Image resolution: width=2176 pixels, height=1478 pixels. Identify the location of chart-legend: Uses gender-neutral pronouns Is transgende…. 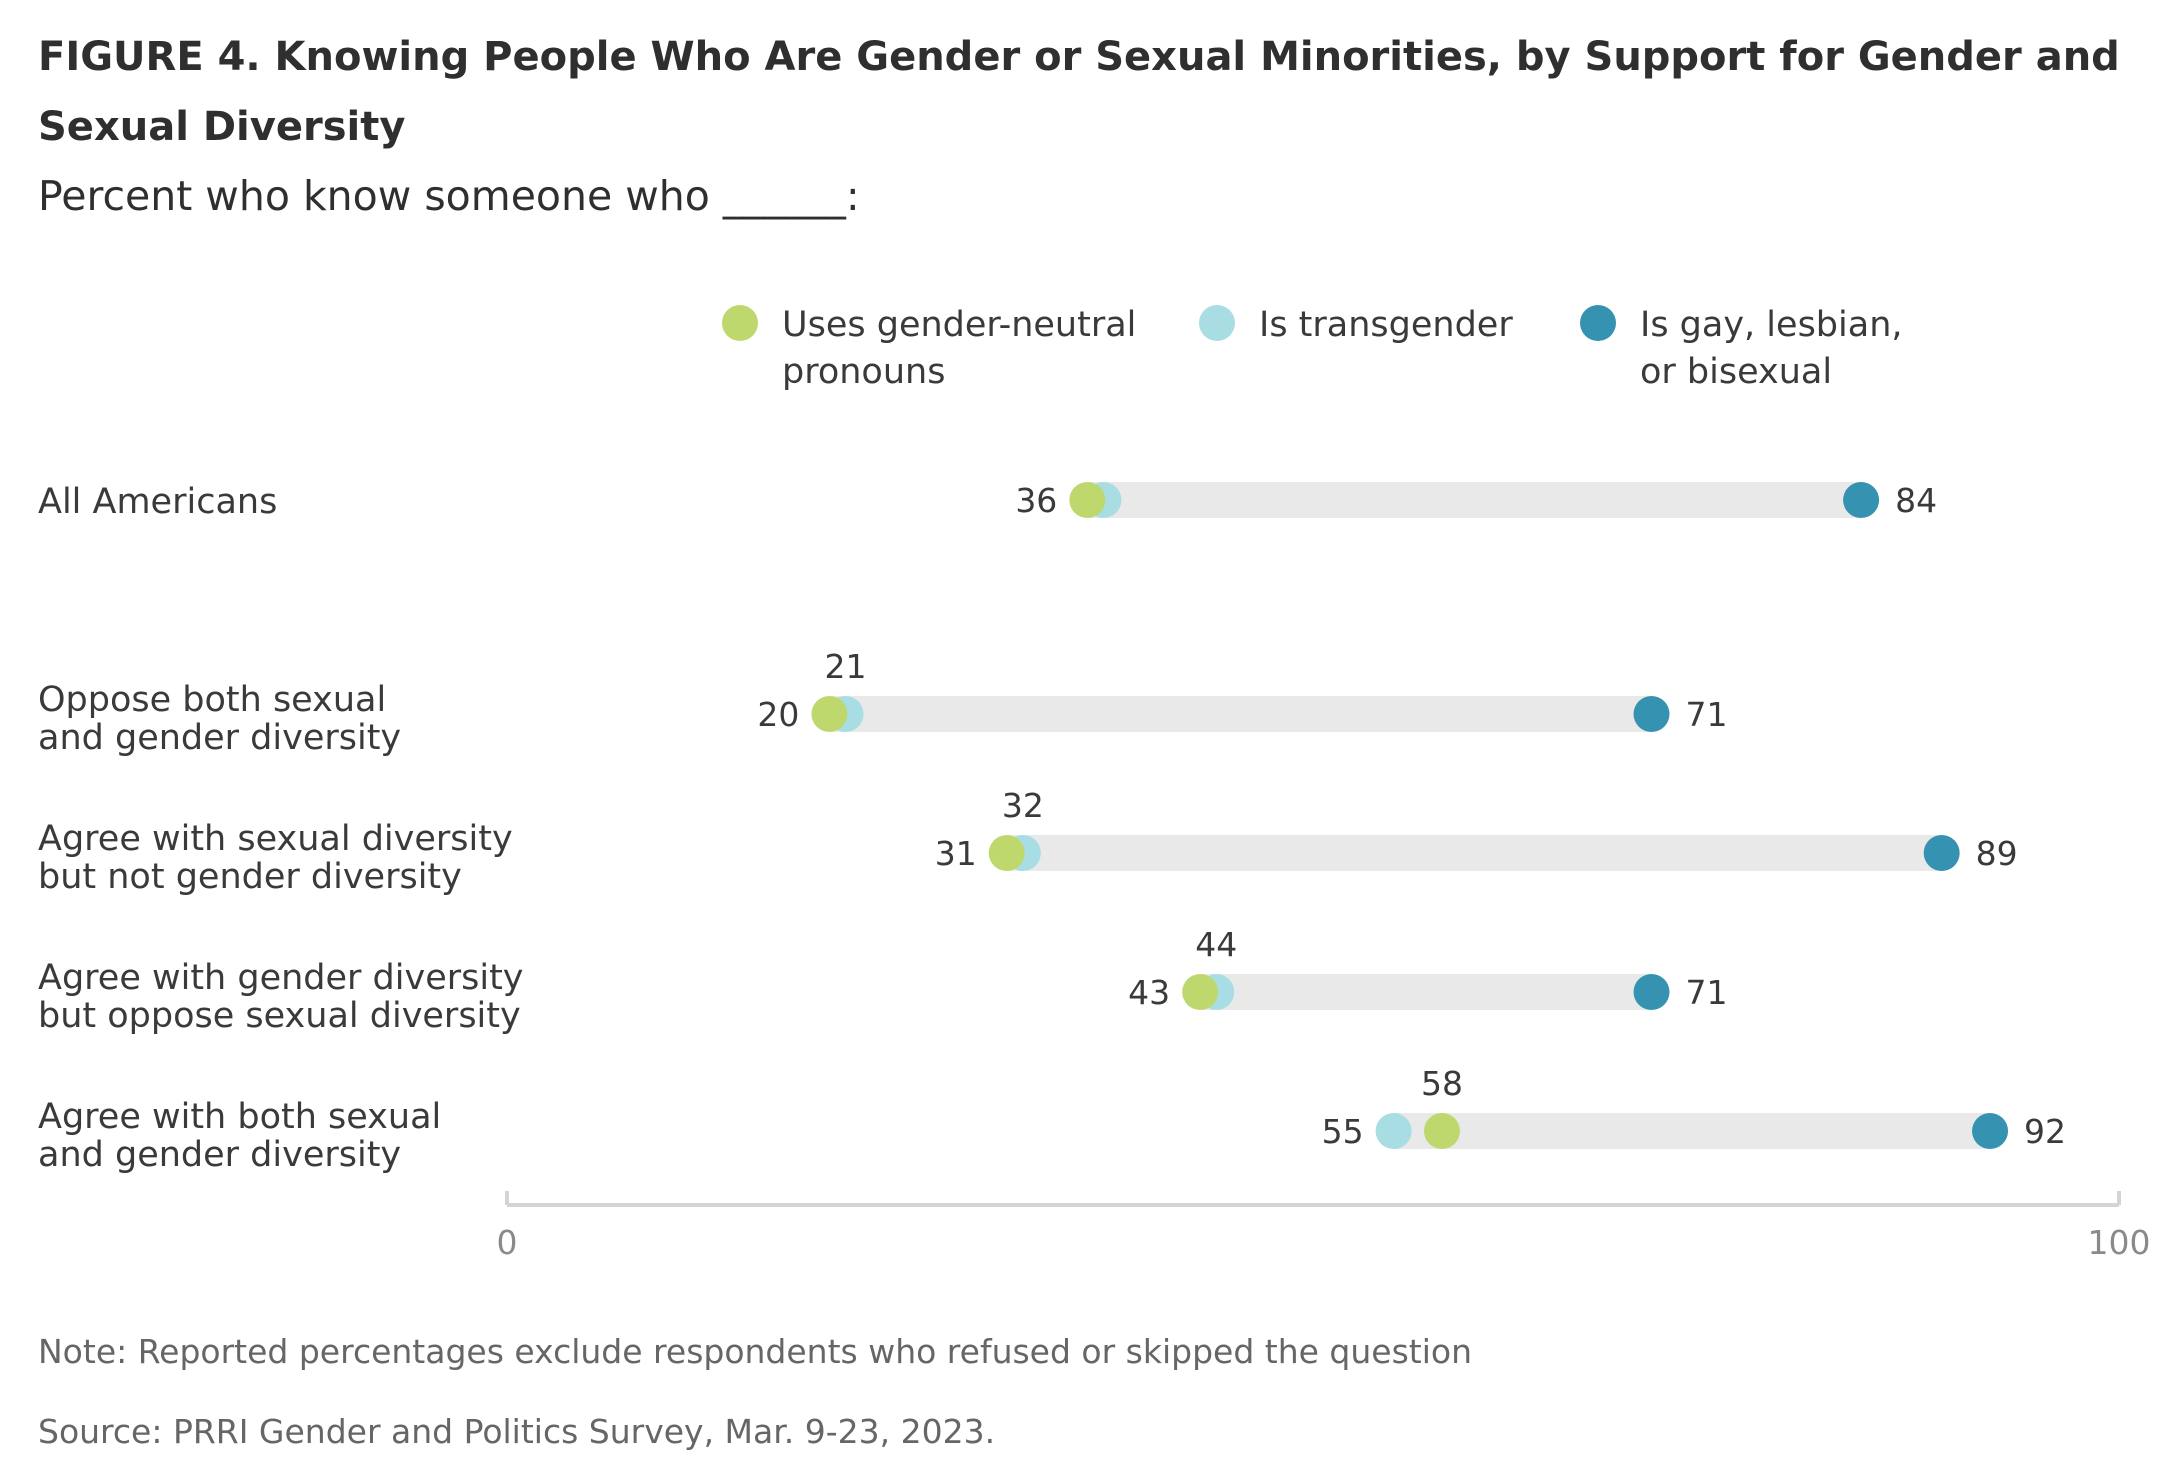
(1312, 348).